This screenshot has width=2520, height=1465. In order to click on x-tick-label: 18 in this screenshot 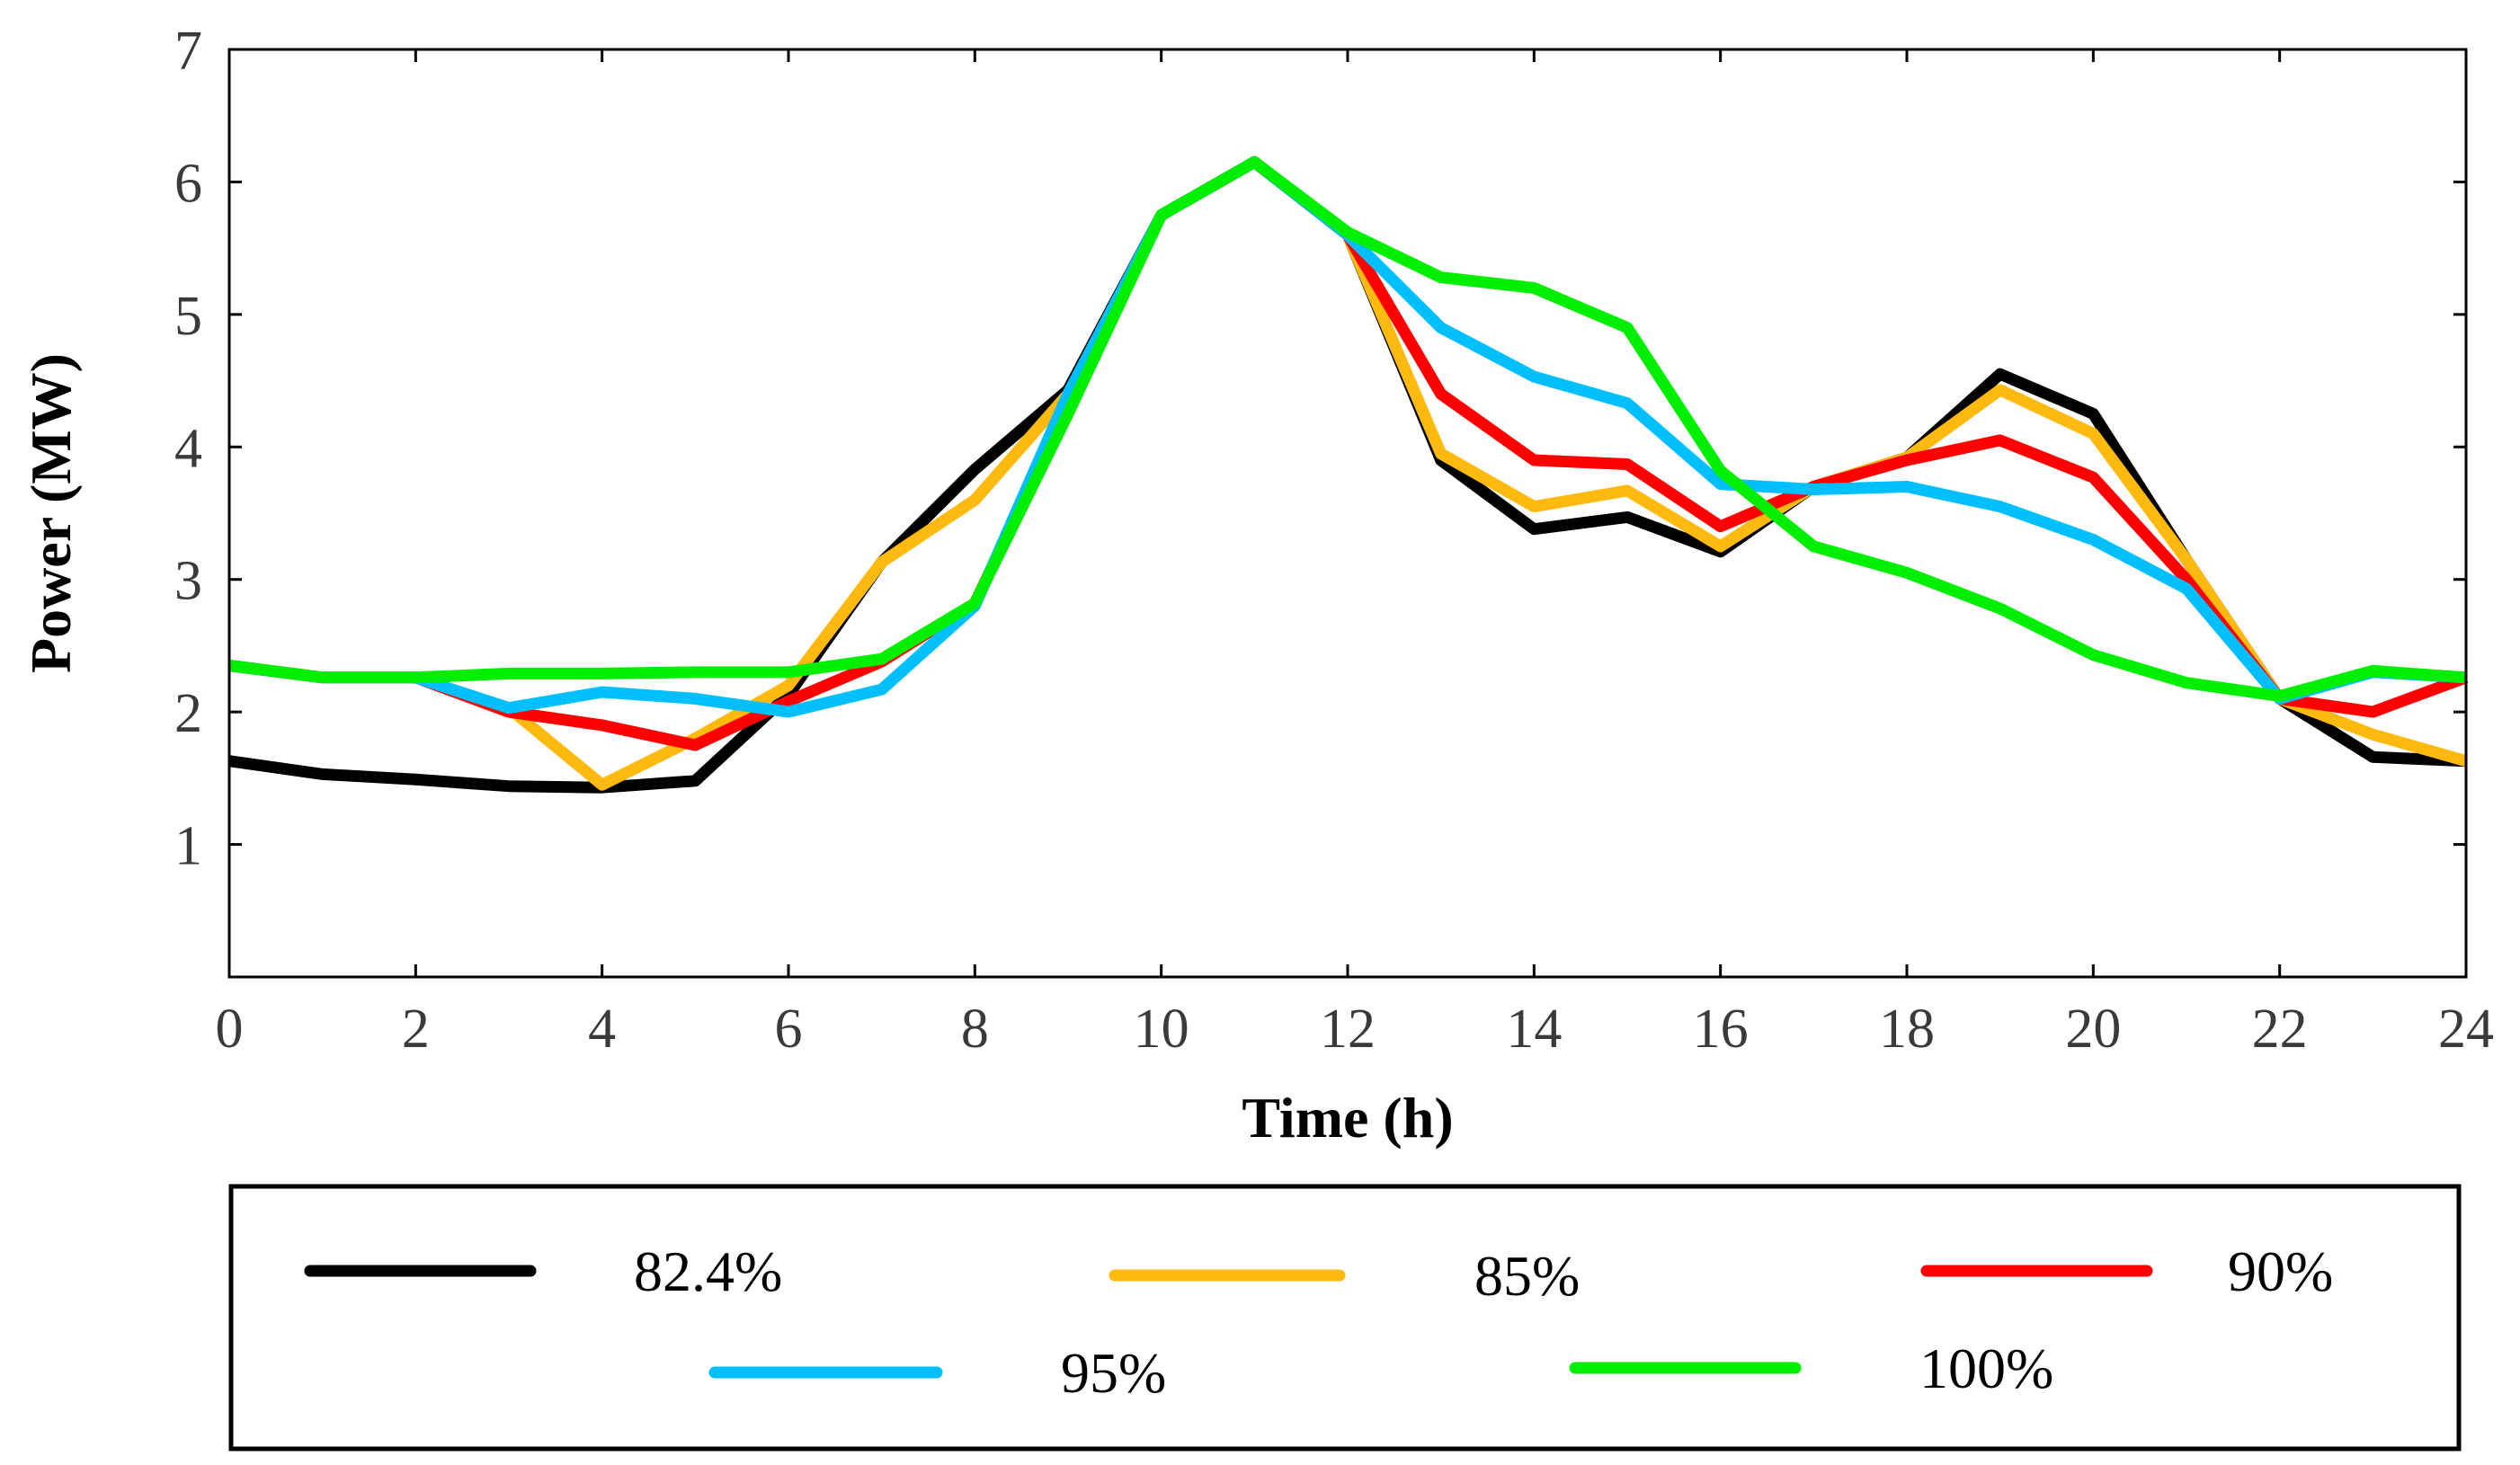, I will do `click(1907, 1029)`.